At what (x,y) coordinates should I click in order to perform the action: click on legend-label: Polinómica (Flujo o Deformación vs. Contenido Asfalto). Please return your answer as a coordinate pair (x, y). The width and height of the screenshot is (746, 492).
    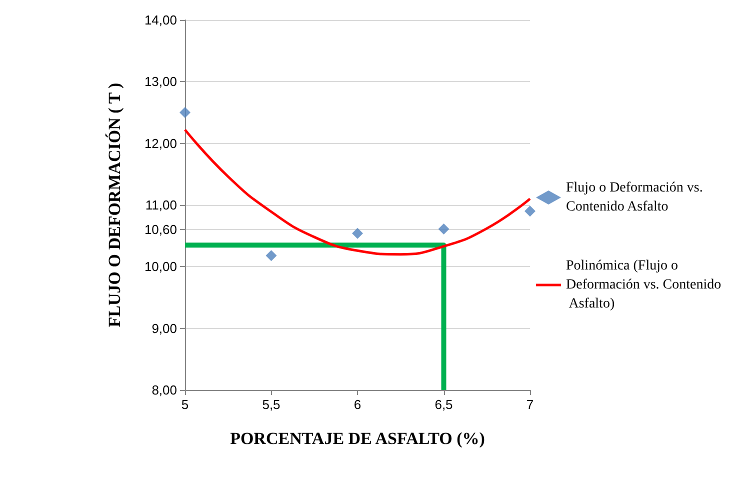
    Looking at the image, I should click on (644, 285).